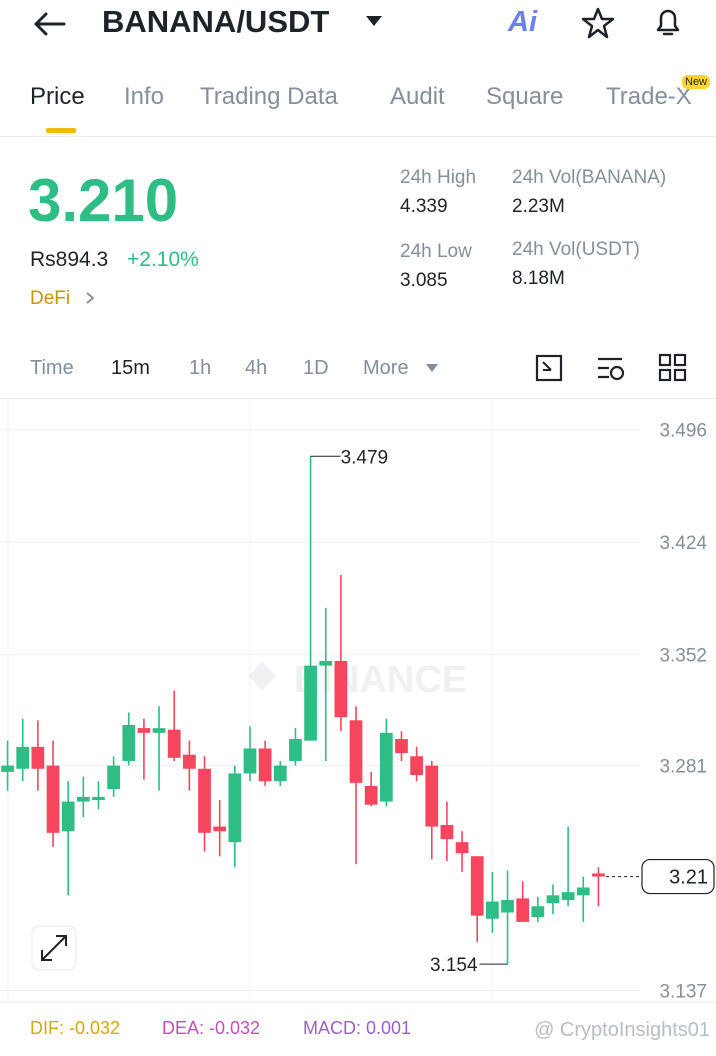 The width and height of the screenshot is (716, 1056). I want to click on fiat-price: Rs894.3, so click(69, 259).